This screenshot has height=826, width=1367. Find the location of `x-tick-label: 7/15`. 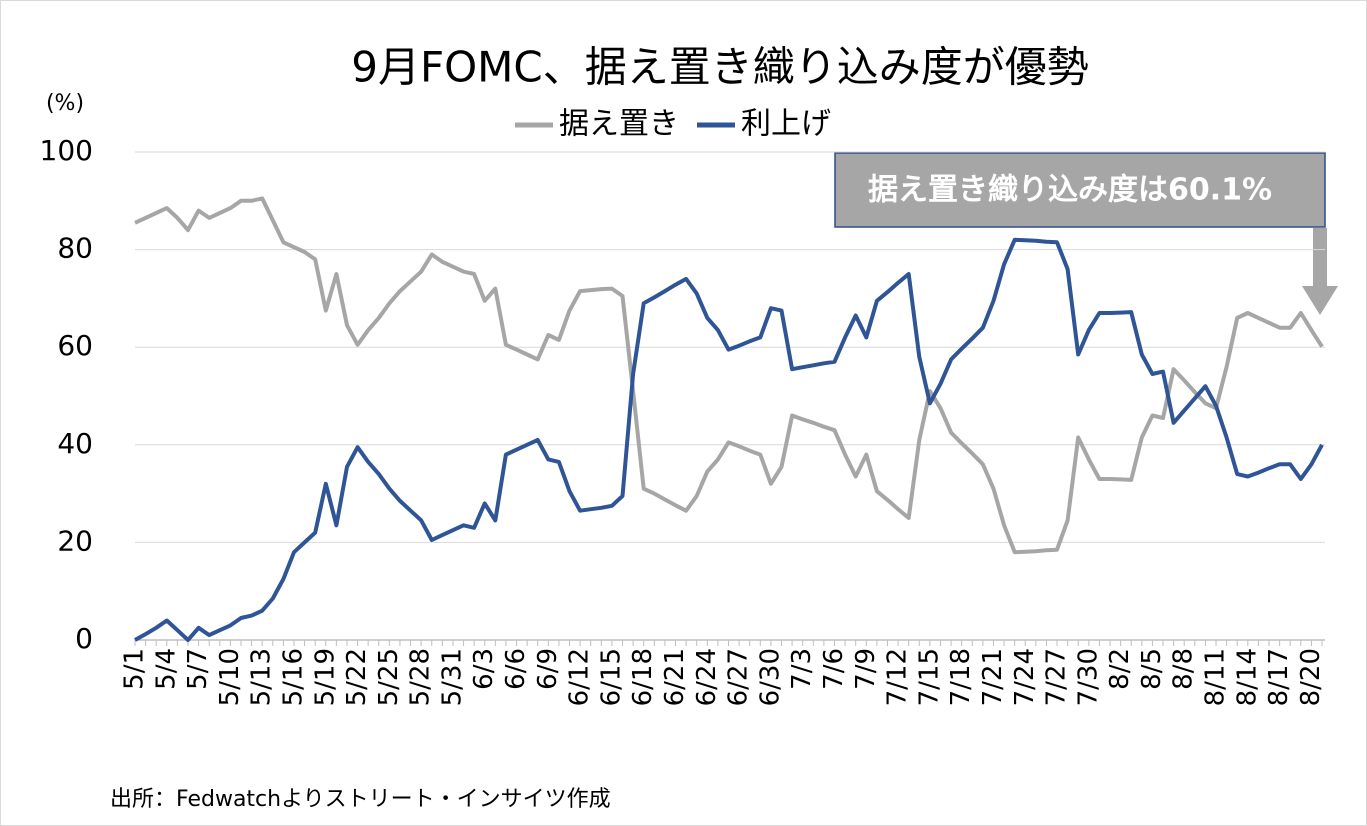

x-tick-label: 7/15 is located at coordinates (929, 677).